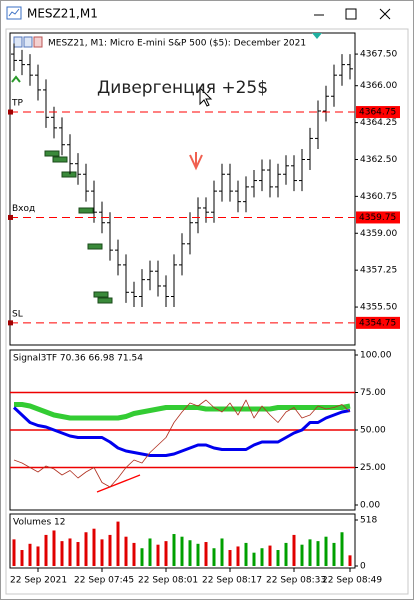 This screenshot has height=600, width=414. What do you see at coordinates (16, 79) in the screenshot?
I see `marker-arrow` at bounding box center [16, 79].